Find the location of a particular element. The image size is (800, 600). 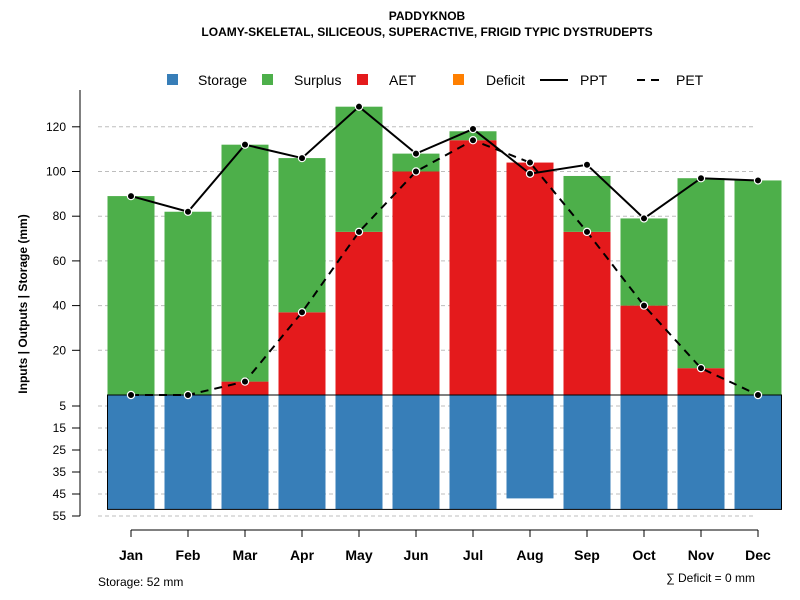

x-tick-label: Oct is located at coordinates (644, 555).